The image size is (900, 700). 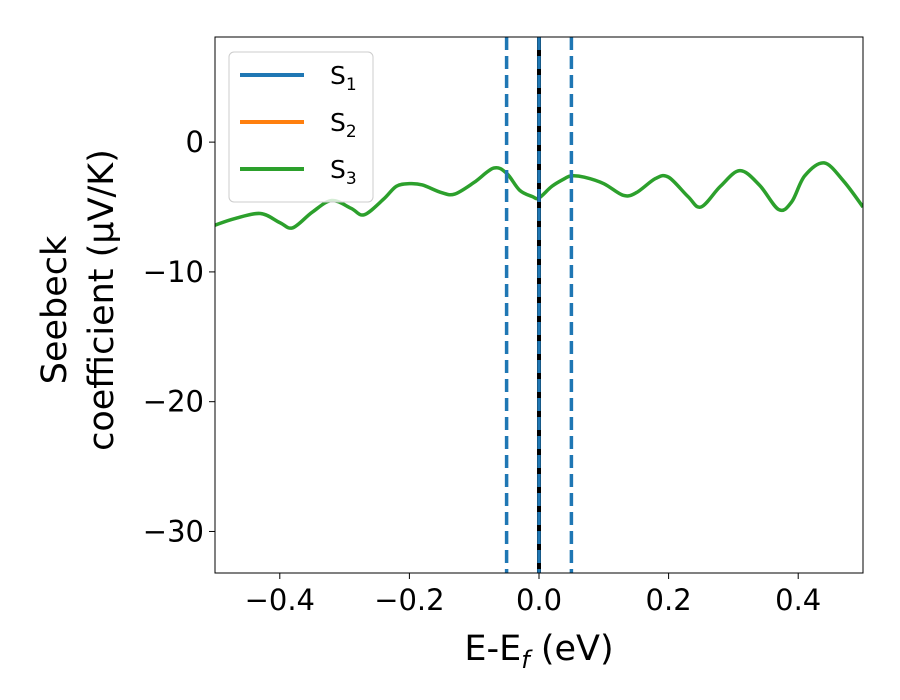 What do you see at coordinates (409, 600) in the screenshot?
I see `x-tick-label: −0.2` at bounding box center [409, 600].